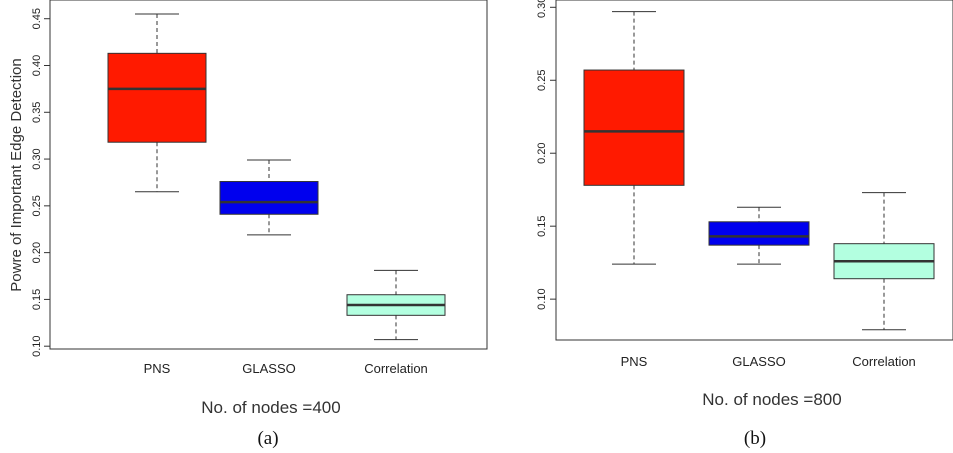  What do you see at coordinates (755, 438) in the screenshot?
I see `caption-b: (b)` at bounding box center [755, 438].